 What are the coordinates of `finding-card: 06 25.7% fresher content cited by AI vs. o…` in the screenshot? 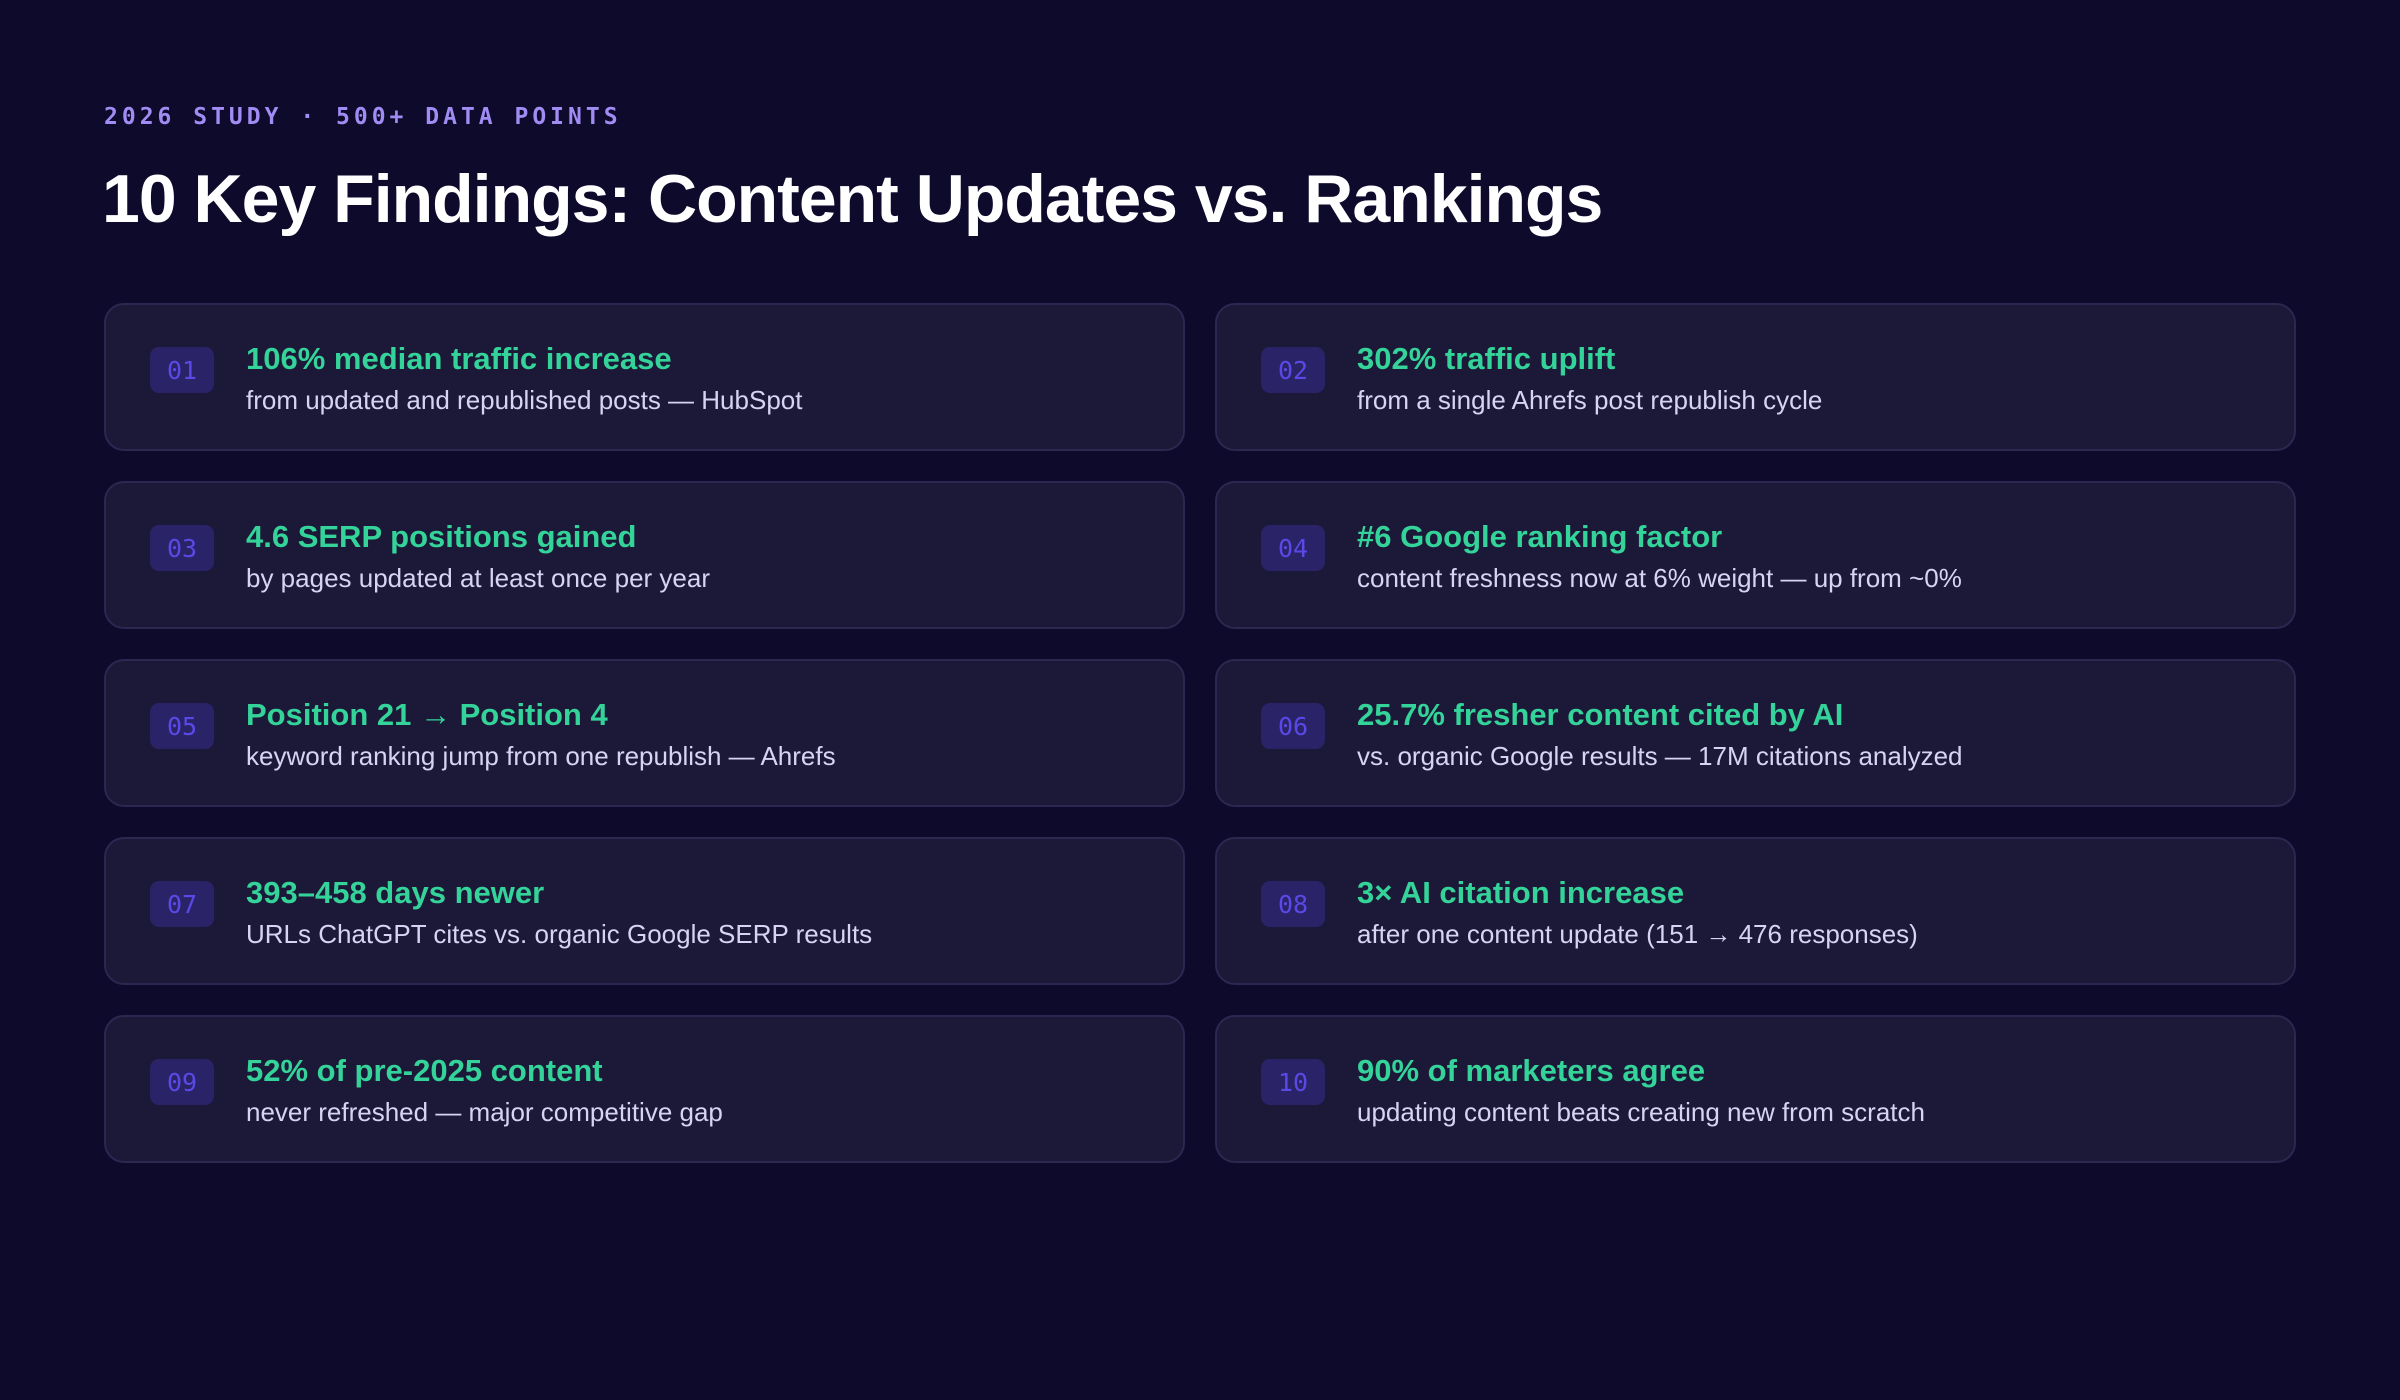 It's located at (1755, 733).